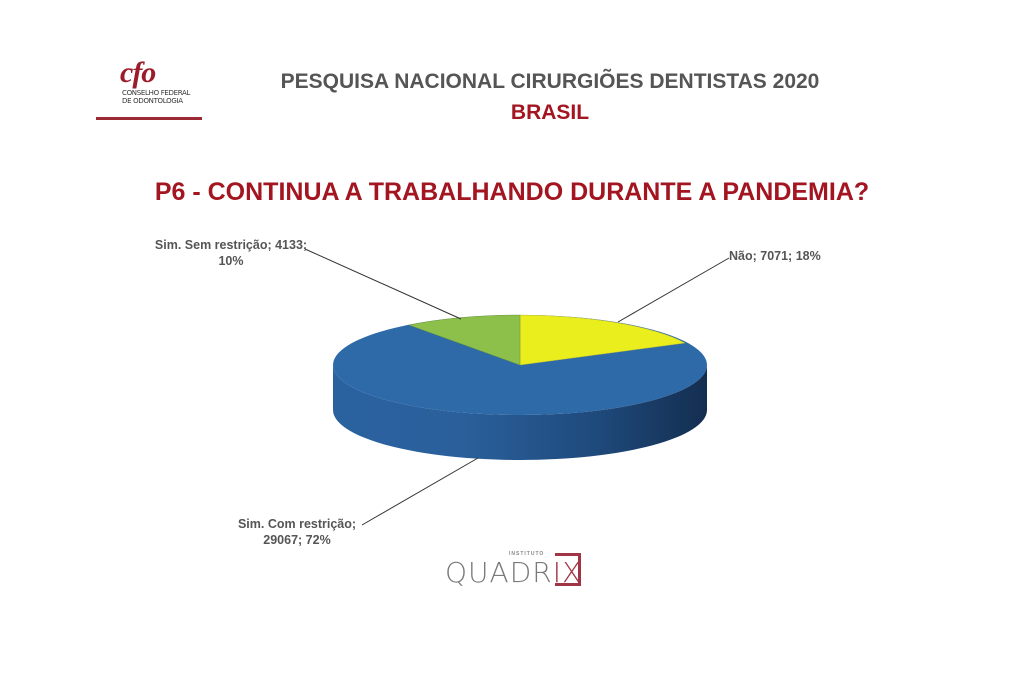 The width and height of the screenshot is (1024, 685). What do you see at coordinates (138, 72) in the screenshot?
I see `logo-mark: cfo` at bounding box center [138, 72].